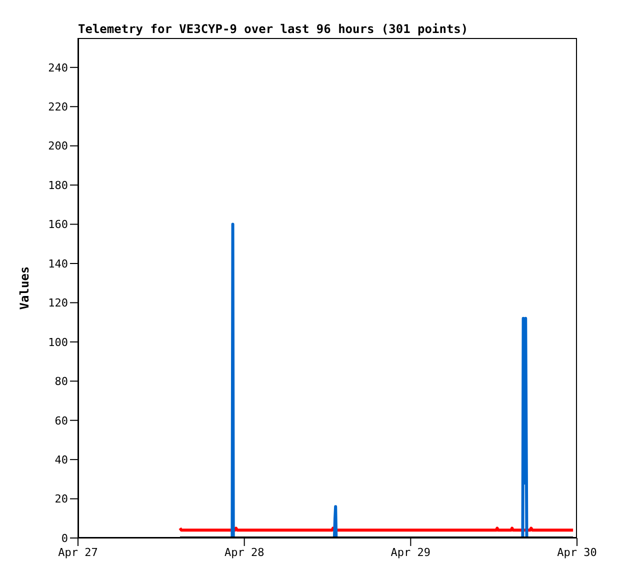 The width and height of the screenshot is (618, 579). Describe the element at coordinates (24, 288) in the screenshot. I see `y-axis-title: Values` at that location.